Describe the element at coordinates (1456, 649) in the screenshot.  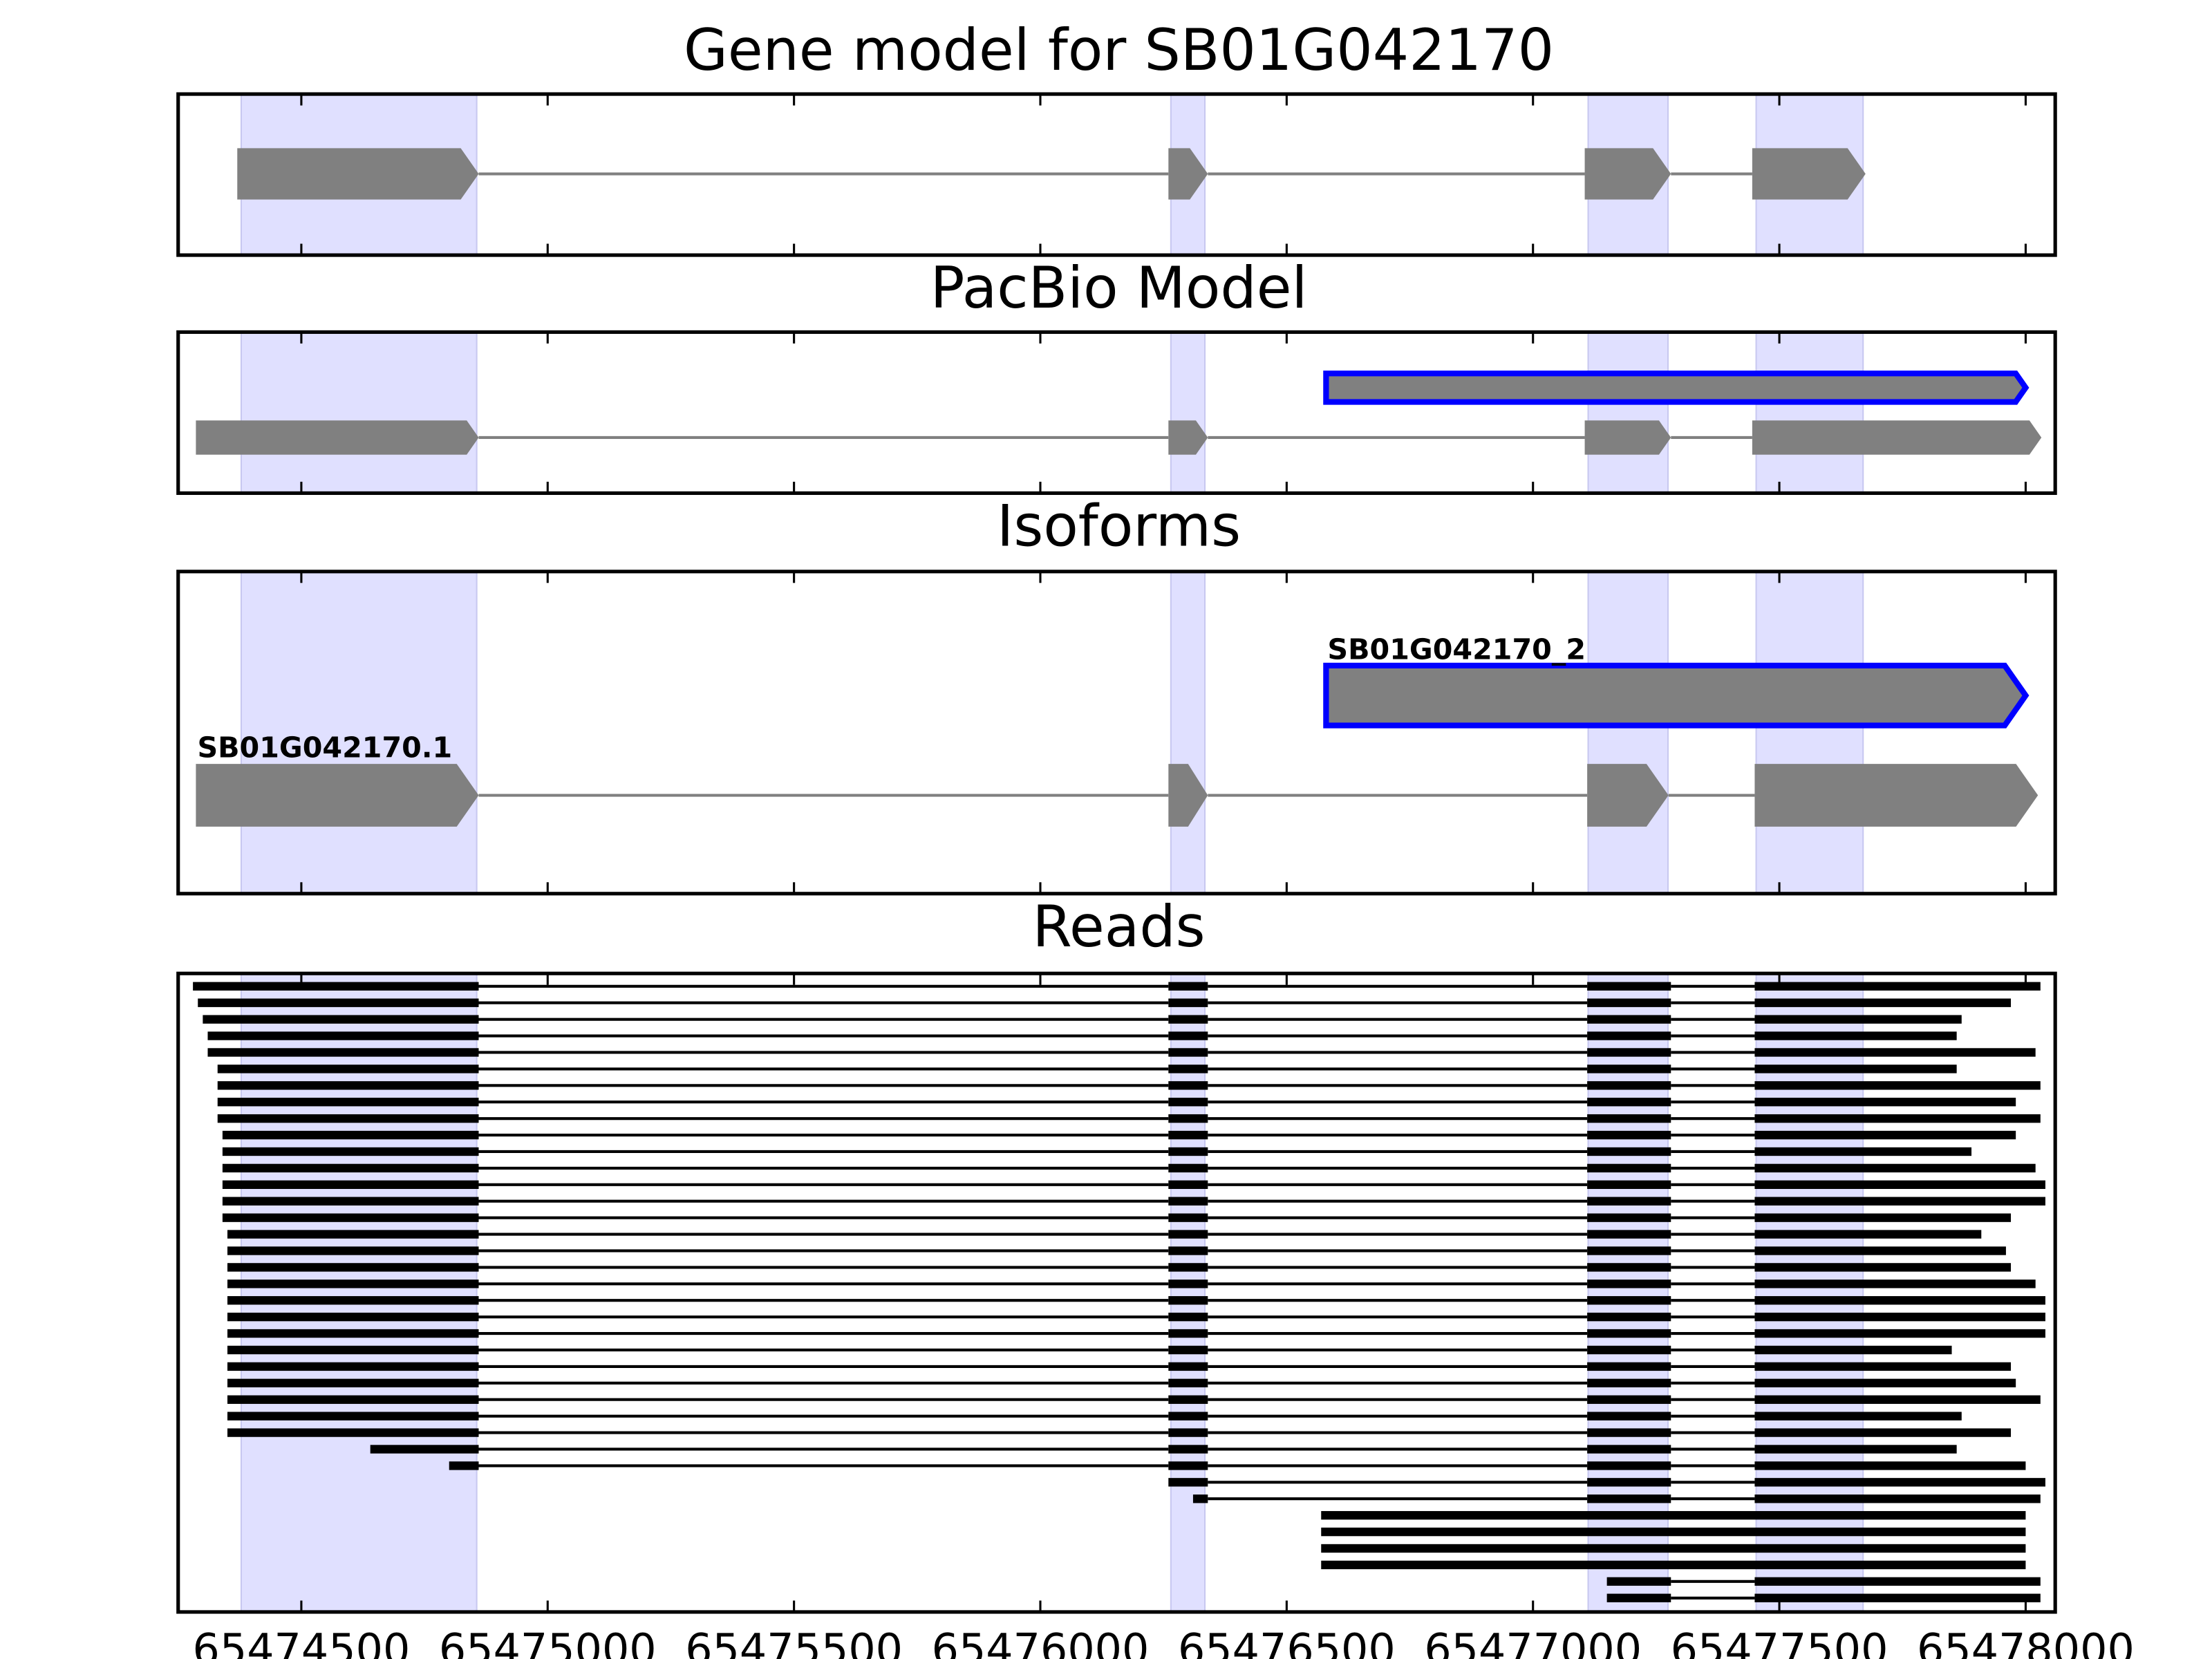
I see `transcript-label: SB01G042170_2` at that location.